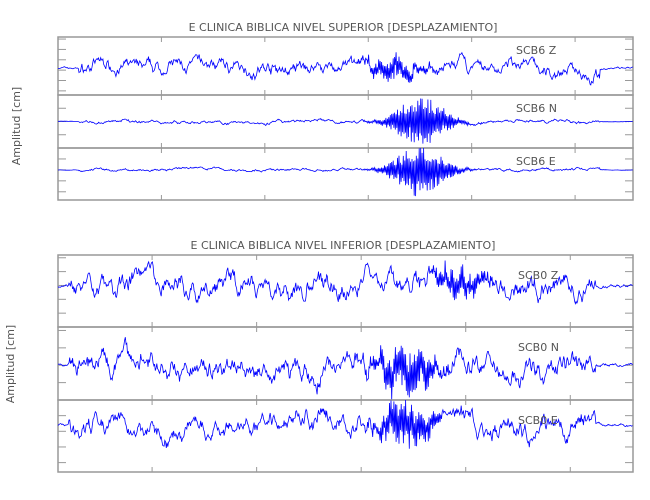 Image resolution: width=650 pixels, height=500 pixels. I want to click on waveform-scb6-e, so click(345, 172).